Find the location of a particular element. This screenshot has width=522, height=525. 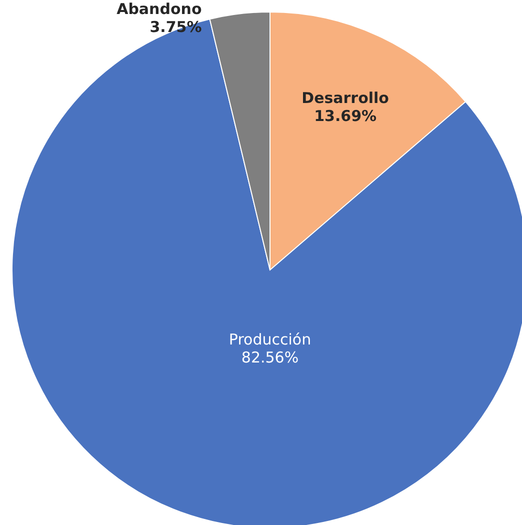

data-label: 82.56% is located at coordinates (270, 357).